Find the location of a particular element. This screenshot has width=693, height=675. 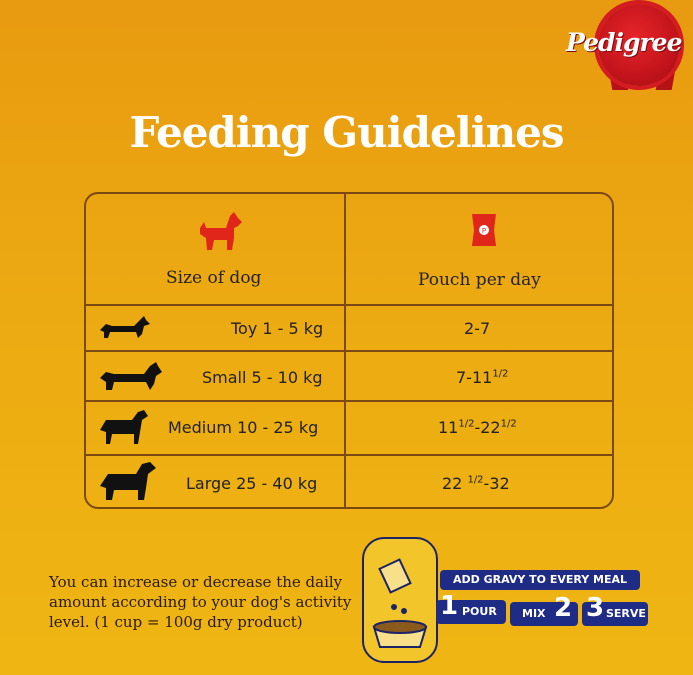

dog-large-icon is located at coordinates (128, 481).